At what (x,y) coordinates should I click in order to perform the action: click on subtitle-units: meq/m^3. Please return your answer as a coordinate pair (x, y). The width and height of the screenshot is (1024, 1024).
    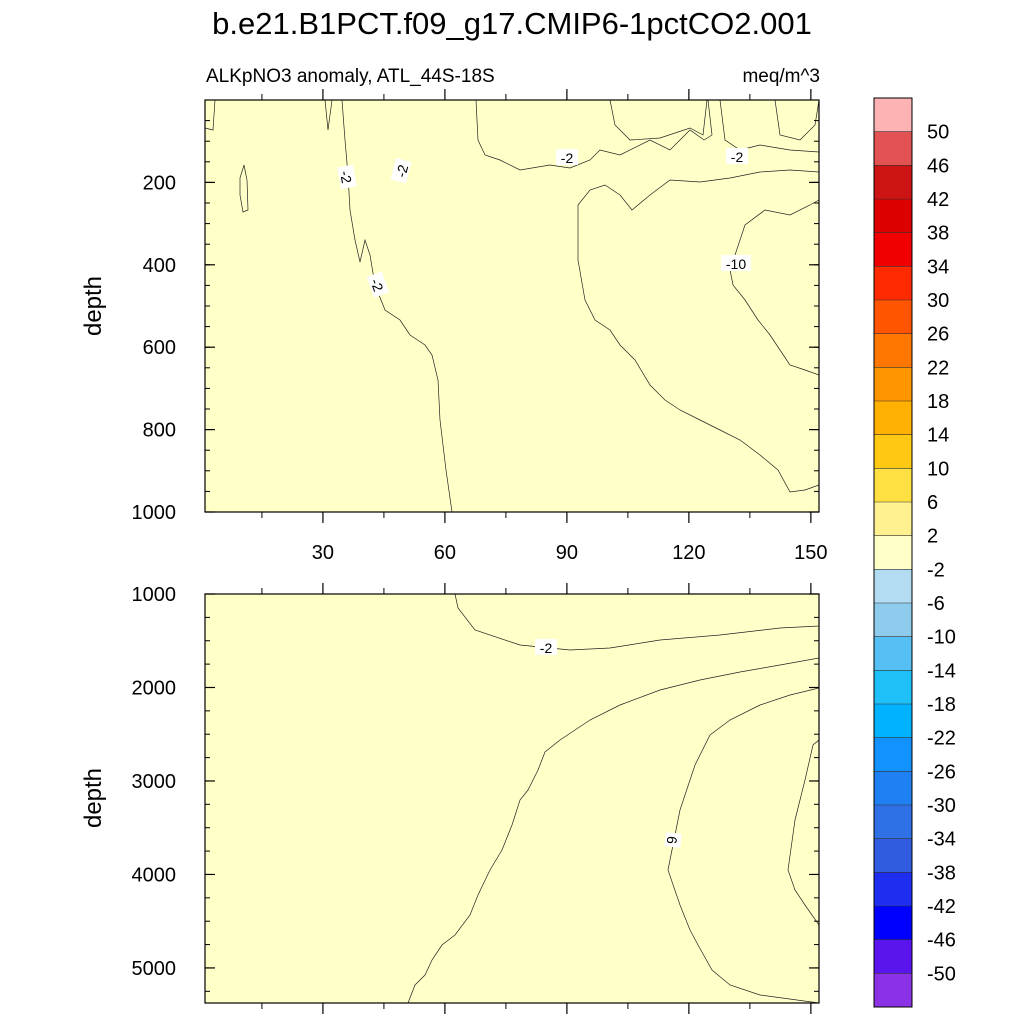
    Looking at the image, I should click on (781, 76).